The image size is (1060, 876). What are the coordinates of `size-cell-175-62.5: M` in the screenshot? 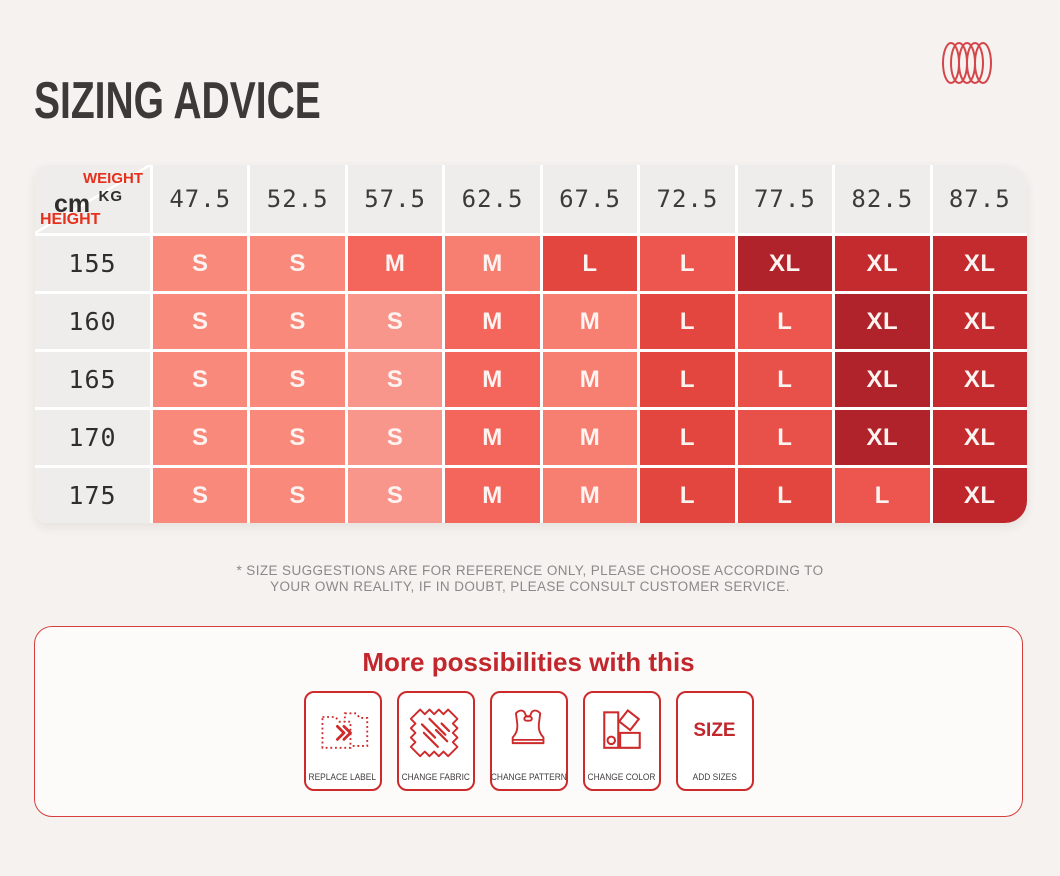 It's located at (492, 495).